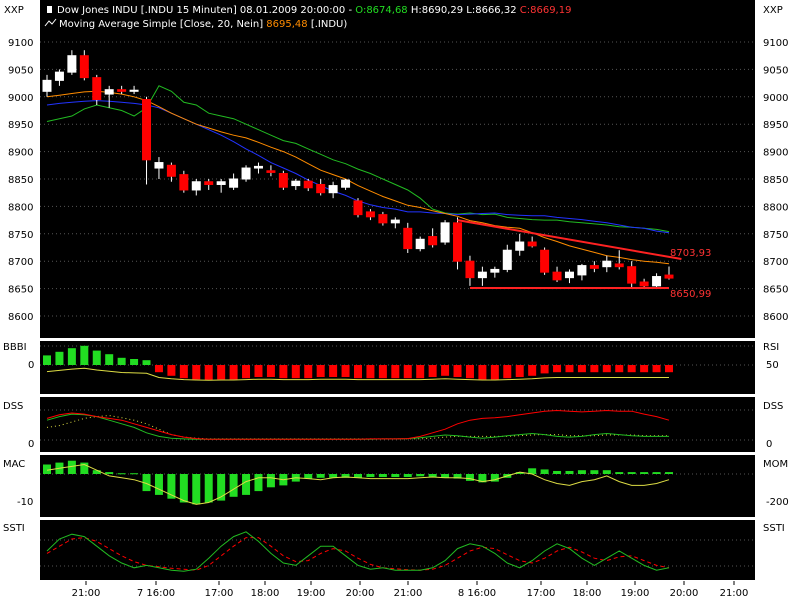 This screenshot has height=604, width=800. What do you see at coordinates (734, 593) in the screenshot?
I see `time-tick-label: 21:00` at bounding box center [734, 593].